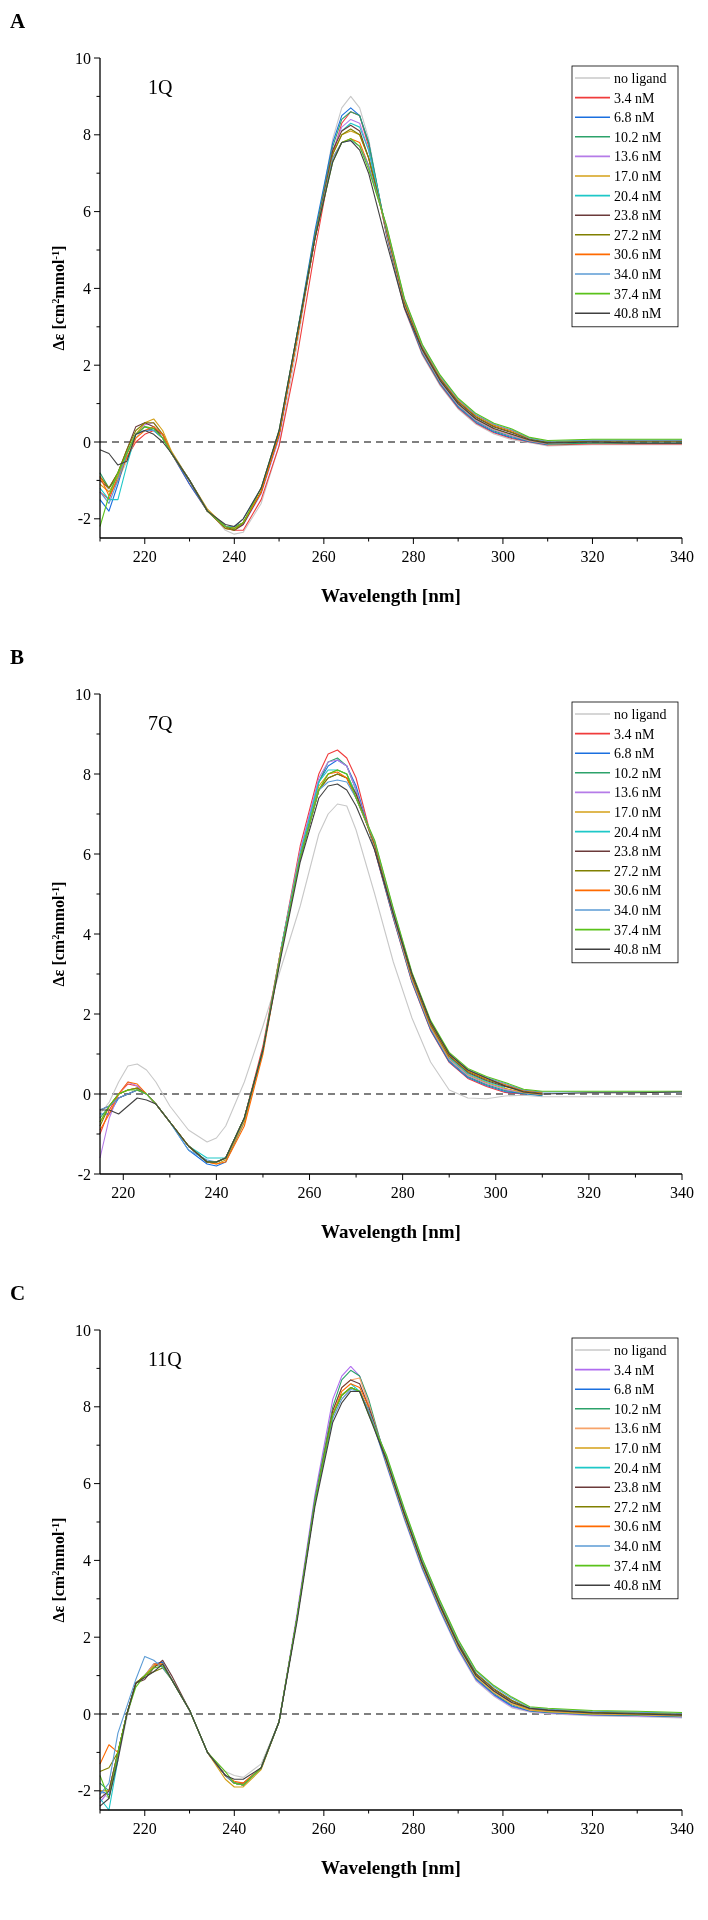 This screenshot has height=1920, width=708. What do you see at coordinates (165, 1359) in the screenshot?
I see `annotation: 11Q` at bounding box center [165, 1359].